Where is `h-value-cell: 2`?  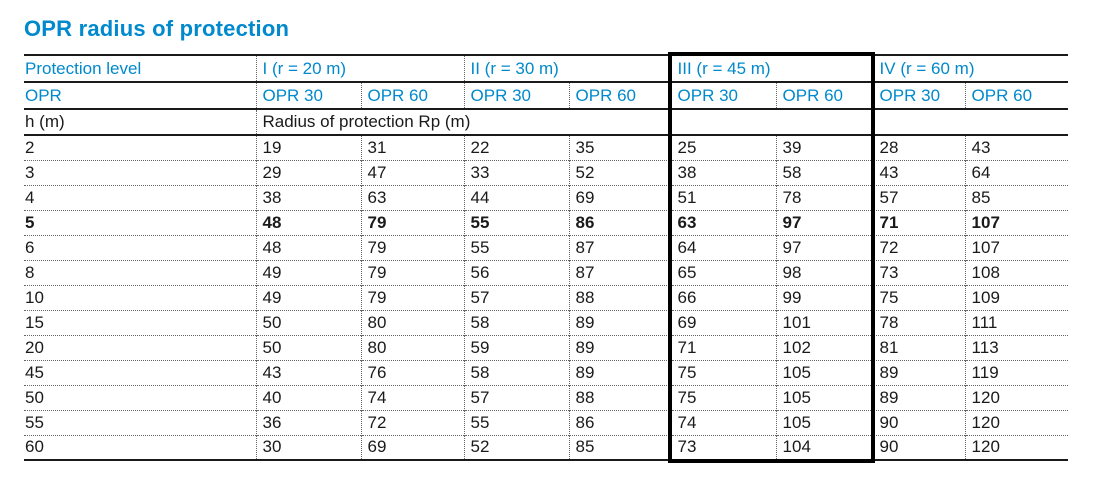
h-value-cell: 2 is located at coordinates (30, 147).